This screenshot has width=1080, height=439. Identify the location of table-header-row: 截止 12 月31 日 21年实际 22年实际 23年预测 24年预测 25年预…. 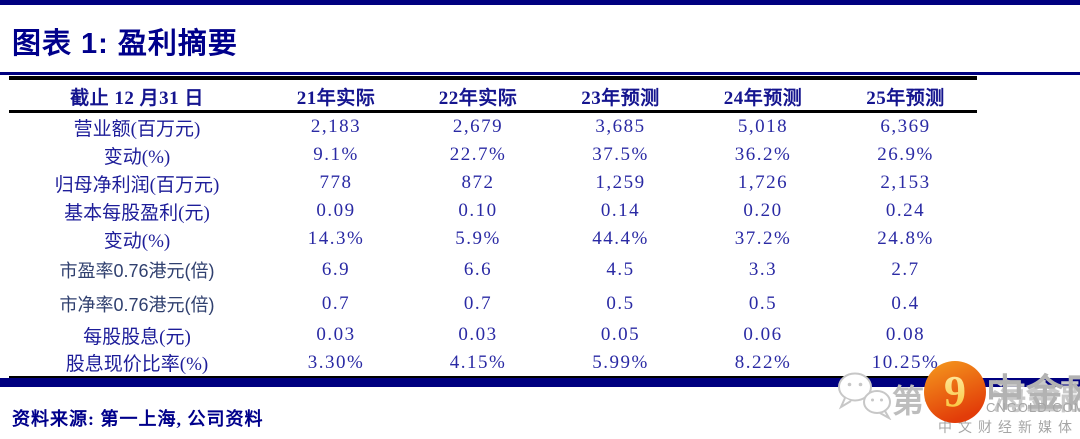
(493, 97).